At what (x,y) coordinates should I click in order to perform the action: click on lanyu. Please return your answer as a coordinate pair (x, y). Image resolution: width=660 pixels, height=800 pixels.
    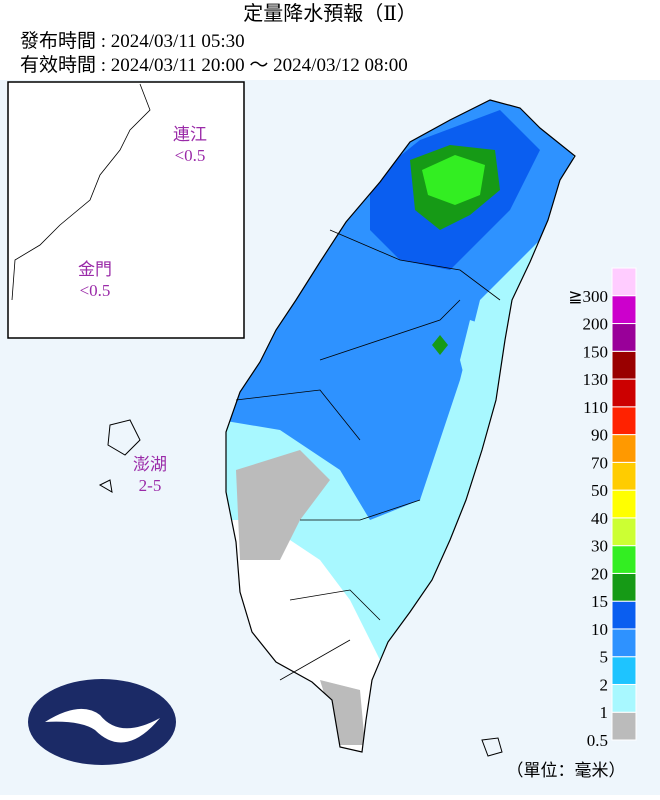
    Looking at the image, I should click on (492, 747).